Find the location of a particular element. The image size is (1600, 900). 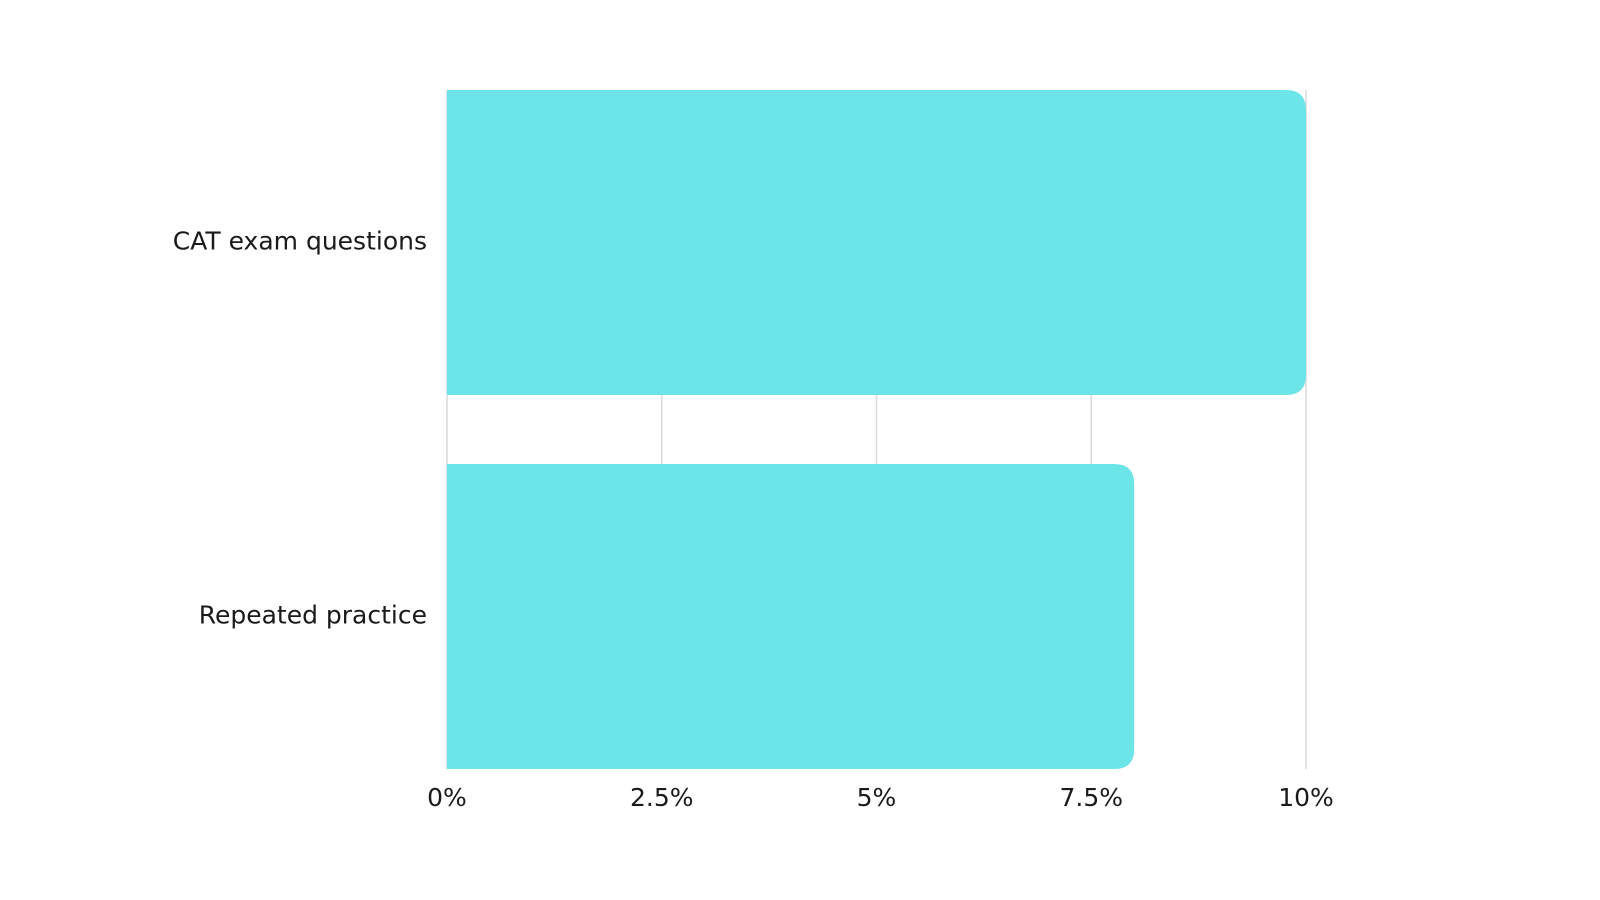

x-tick-label: 10% is located at coordinates (1306, 797).